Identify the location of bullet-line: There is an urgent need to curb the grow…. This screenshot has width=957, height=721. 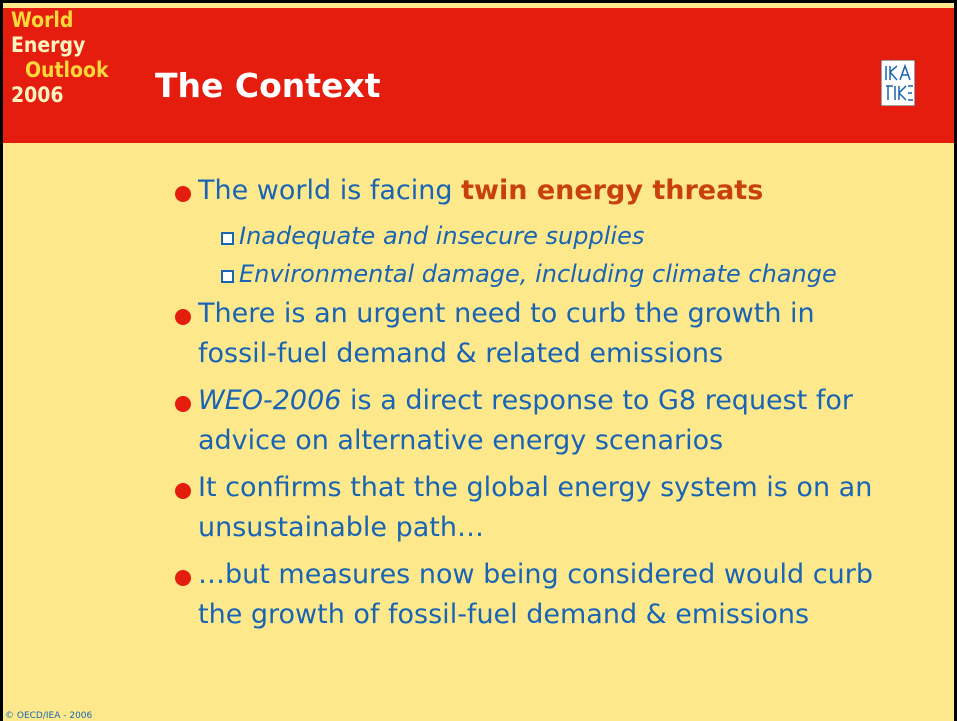
(506, 313).